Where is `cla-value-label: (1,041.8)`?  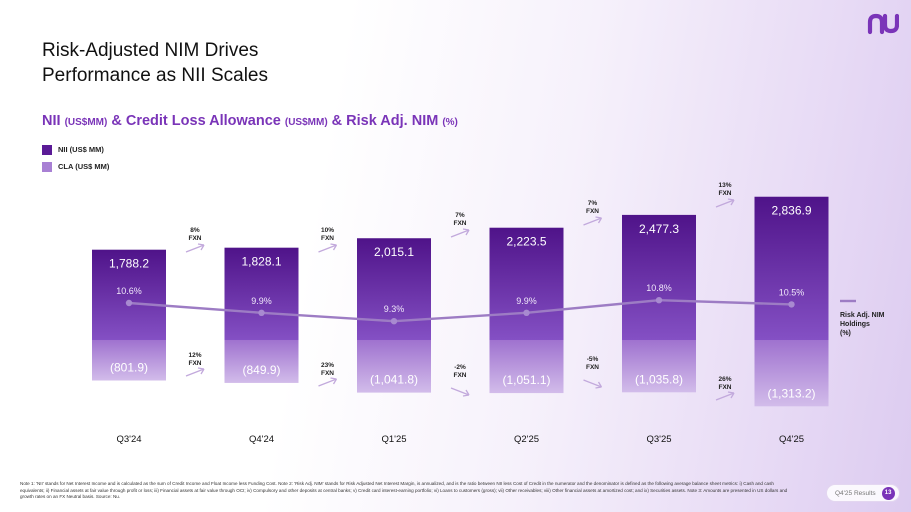 cla-value-label: (1,041.8) is located at coordinates (394, 380).